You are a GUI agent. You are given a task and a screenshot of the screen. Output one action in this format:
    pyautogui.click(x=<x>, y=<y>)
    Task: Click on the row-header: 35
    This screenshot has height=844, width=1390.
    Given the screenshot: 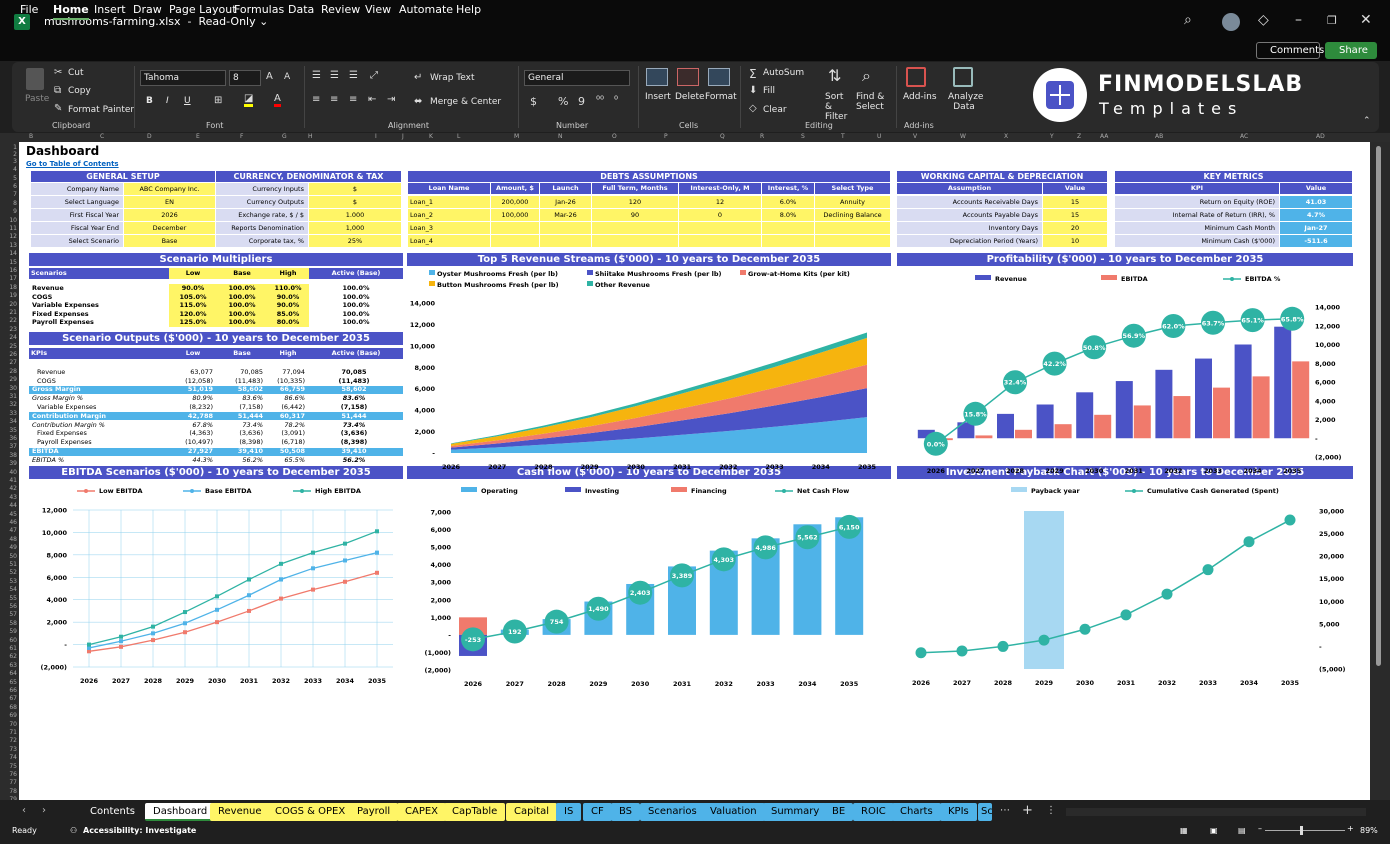 What is the action you would take?
    pyautogui.click(x=13, y=430)
    